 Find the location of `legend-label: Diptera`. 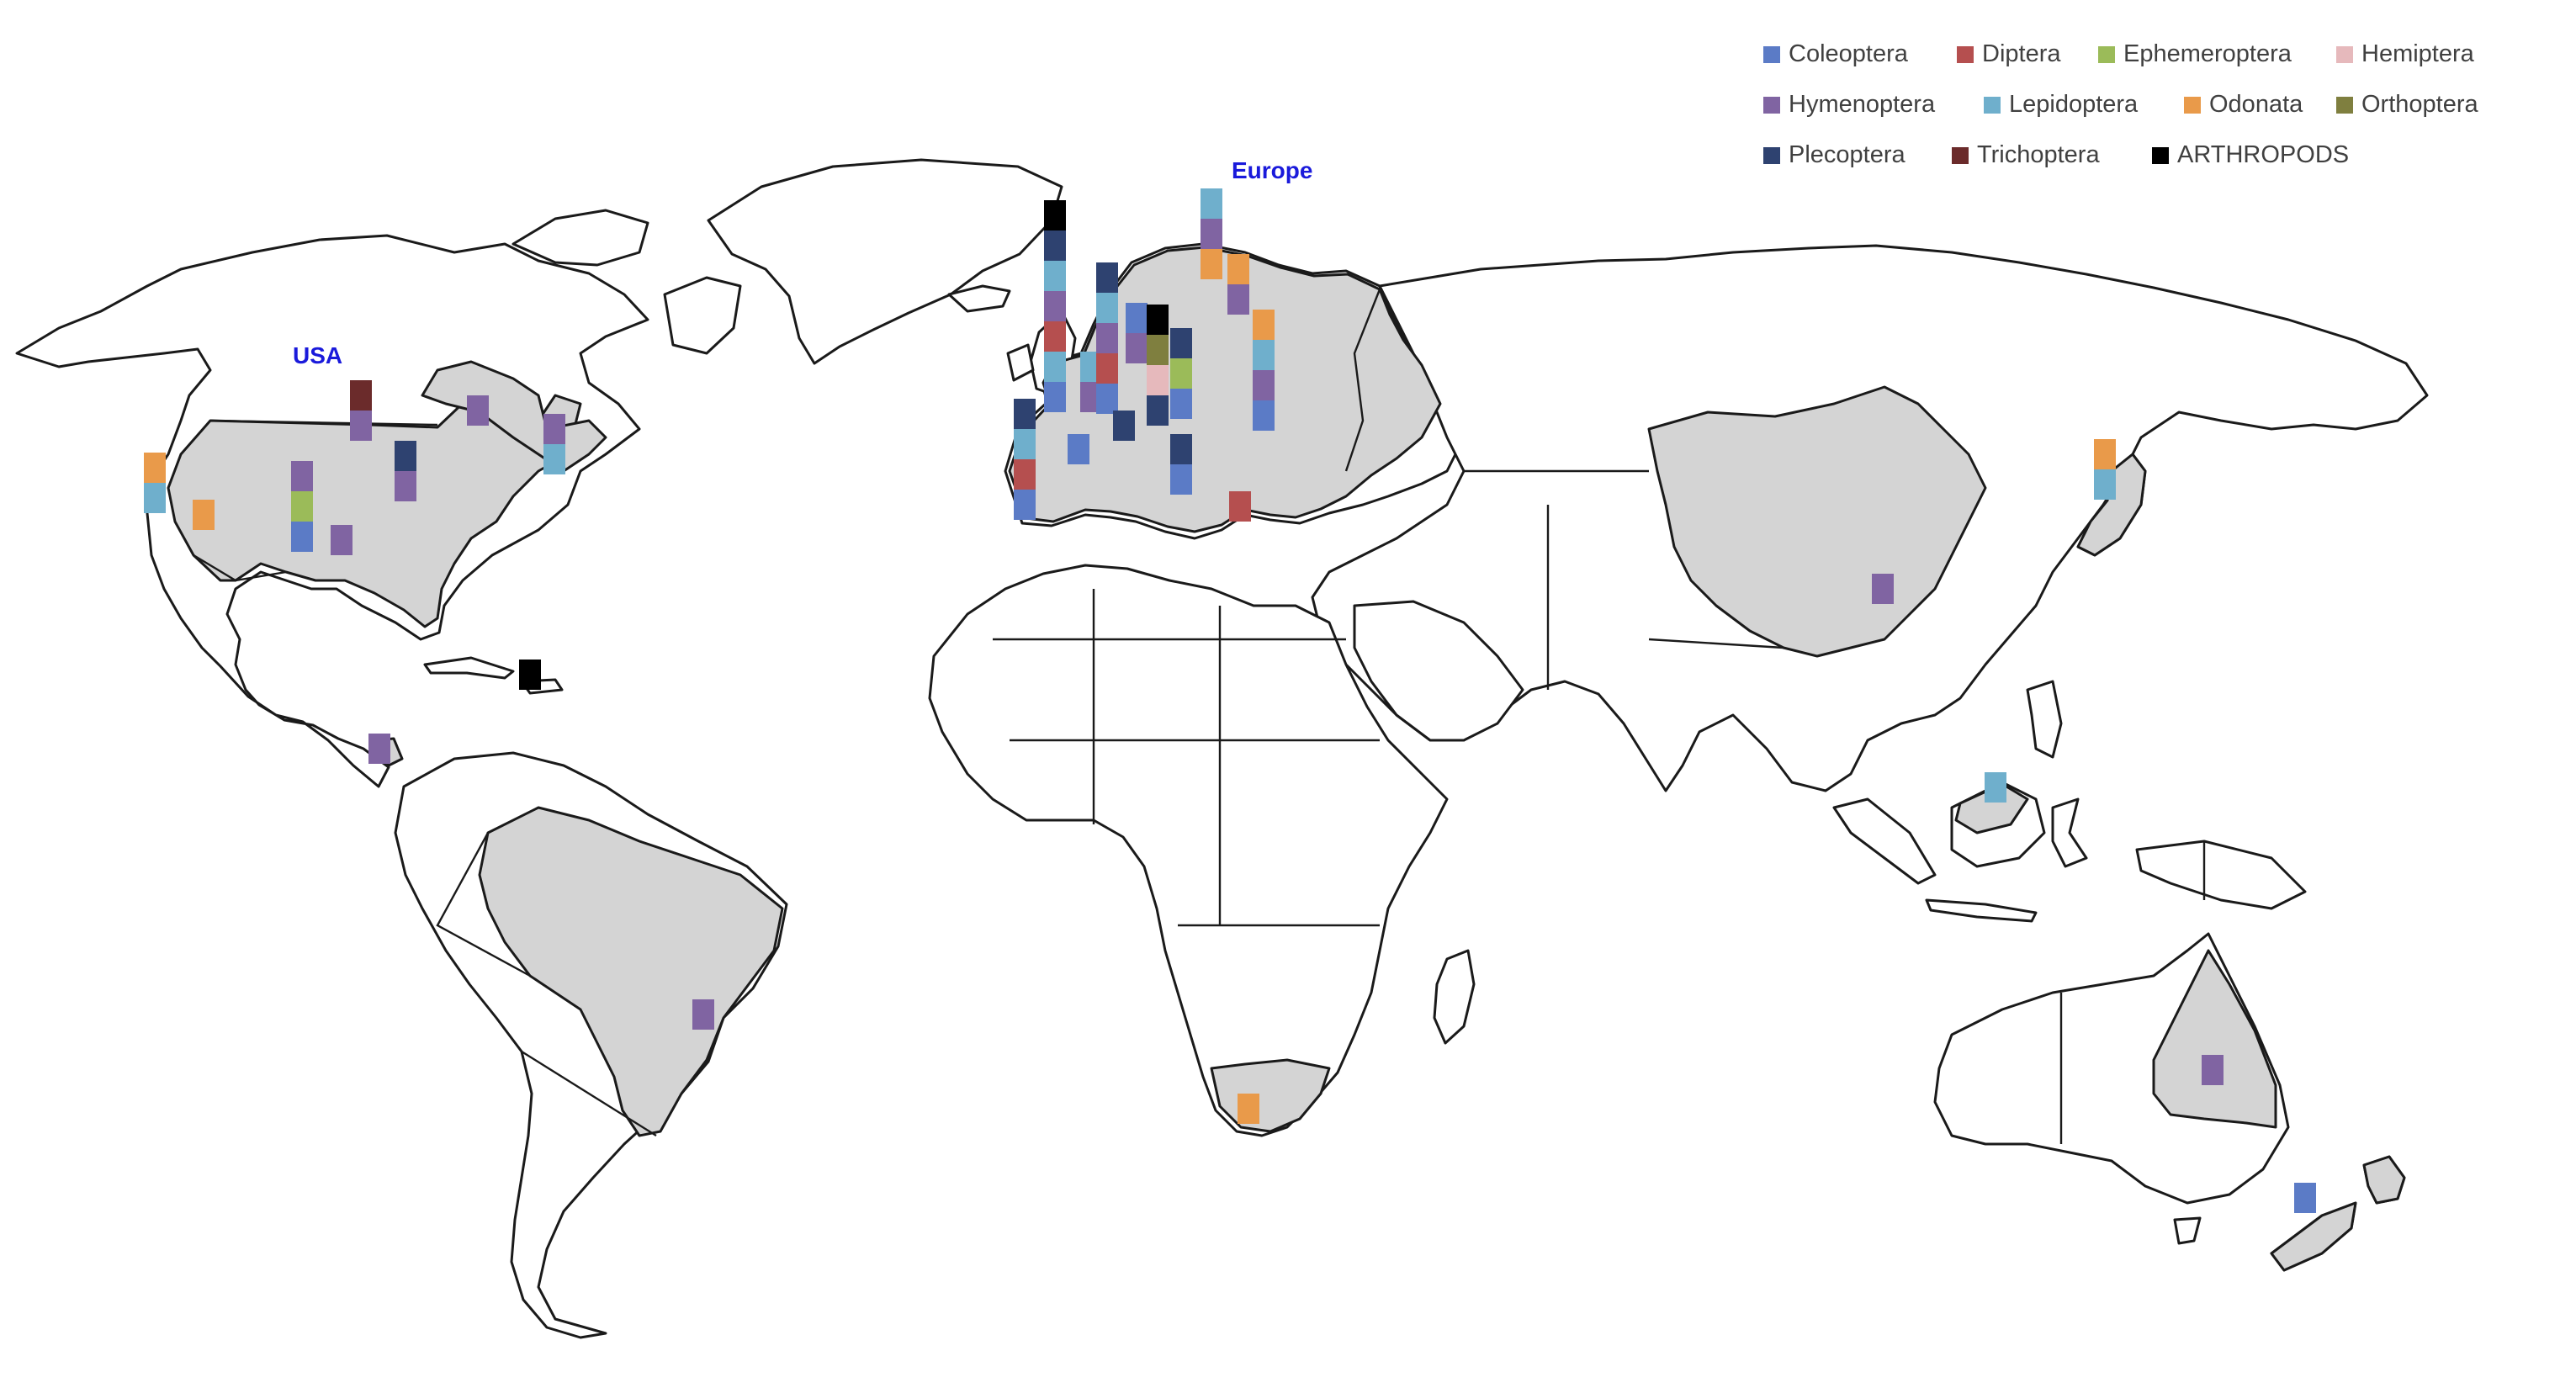

legend-label: Diptera is located at coordinates (2021, 53).